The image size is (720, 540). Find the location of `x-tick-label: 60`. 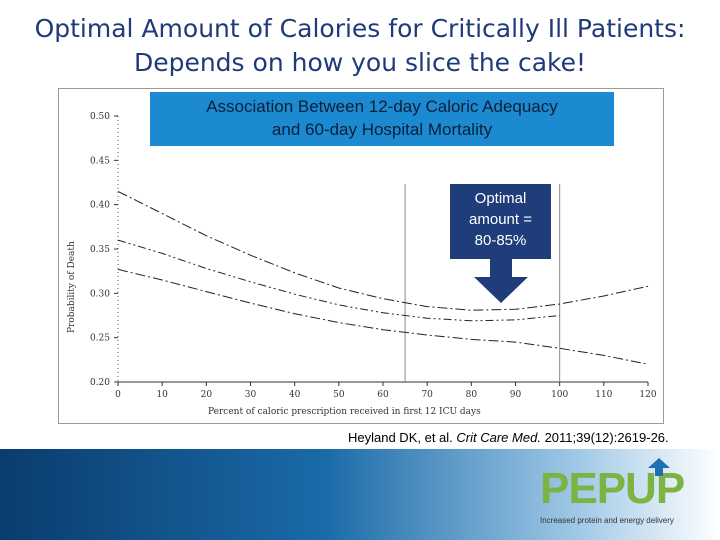

x-tick-label: 60 is located at coordinates (383, 395).